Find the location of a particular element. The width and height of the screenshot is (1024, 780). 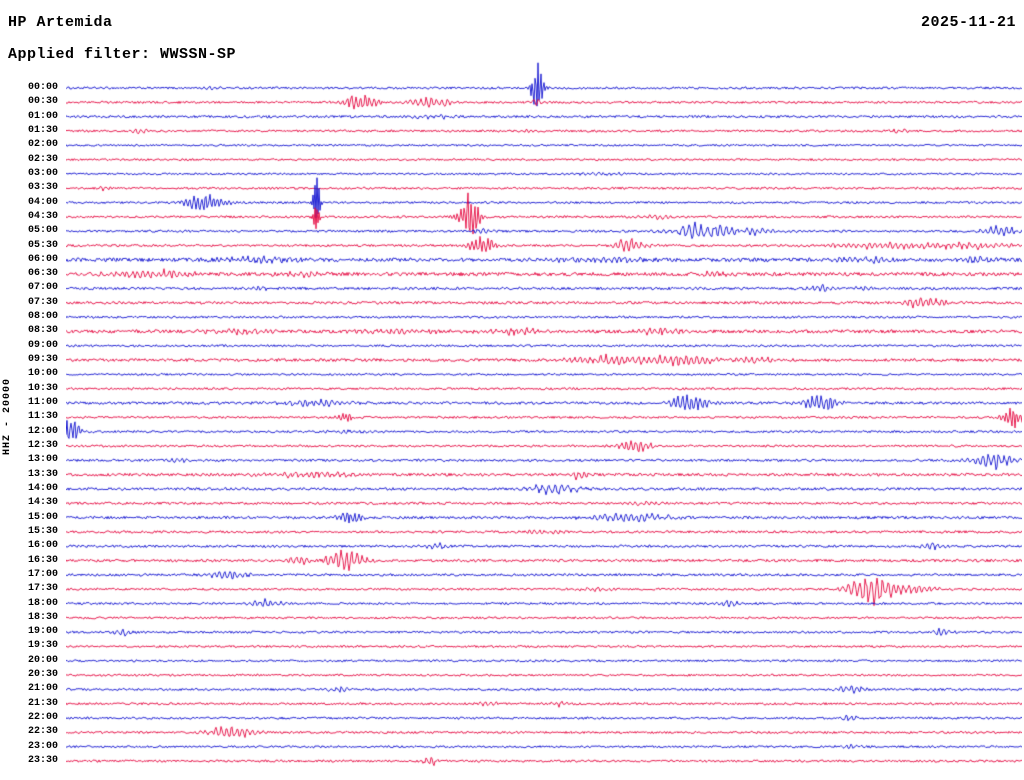

time-label: 14:30 is located at coordinates (42, 503).